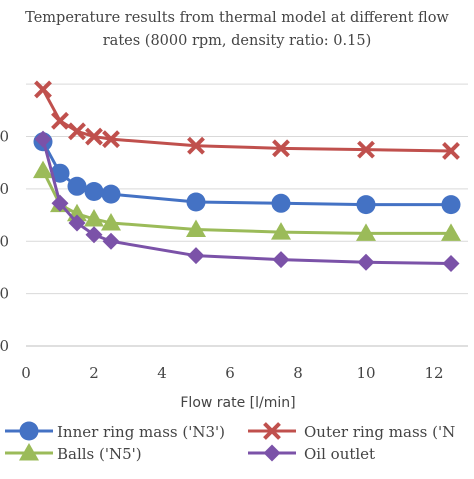 This screenshot has height=479, width=474. I want to click on x-tick-label: 10, so click(365, 373).